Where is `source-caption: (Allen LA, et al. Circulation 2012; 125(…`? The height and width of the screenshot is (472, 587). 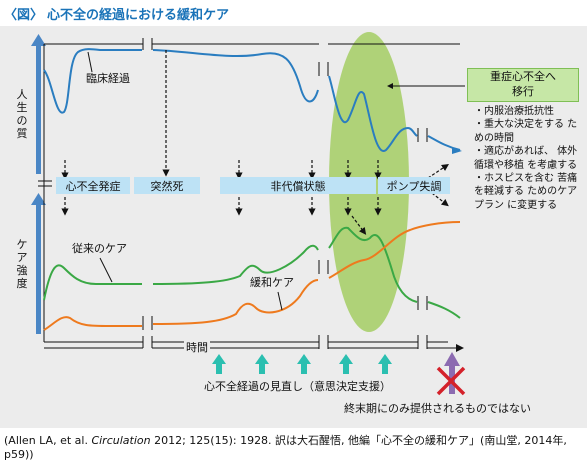 source-caption: (Allen LA, et al. Circulation 2012; 125(… is located at coordinates (294, 448).